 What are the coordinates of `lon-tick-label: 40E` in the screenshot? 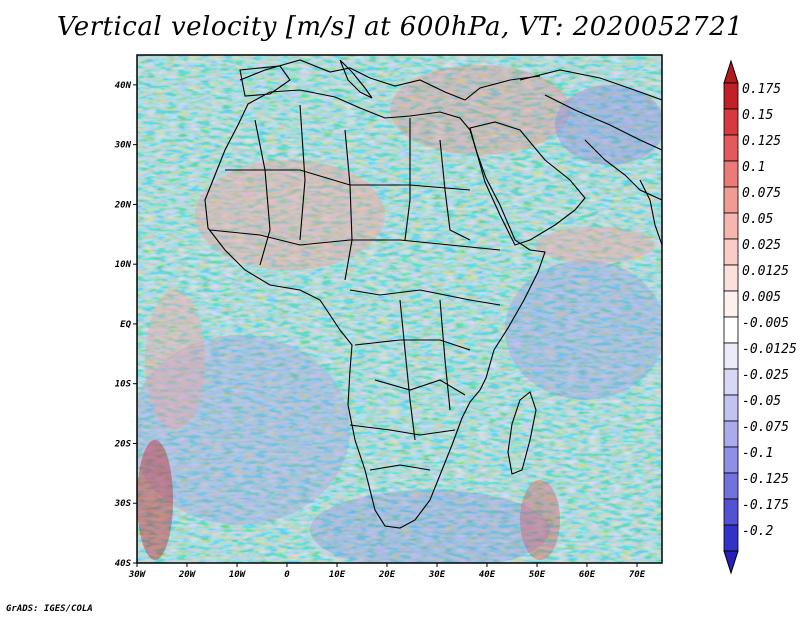 It's located at (487, 575).